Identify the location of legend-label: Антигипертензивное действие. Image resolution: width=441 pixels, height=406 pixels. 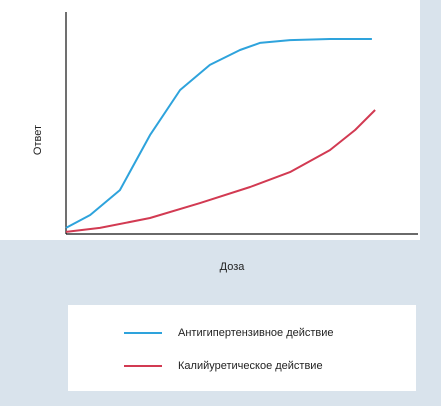
(256, 333).